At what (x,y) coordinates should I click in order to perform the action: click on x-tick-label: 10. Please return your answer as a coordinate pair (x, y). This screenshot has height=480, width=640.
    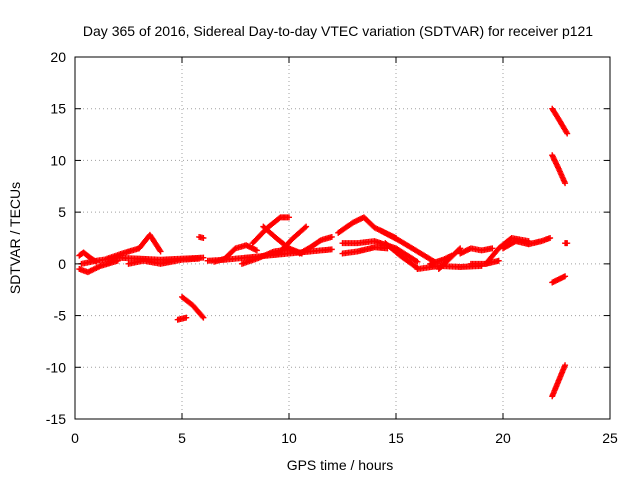
    Looking at the image, I should click on (289, 438).